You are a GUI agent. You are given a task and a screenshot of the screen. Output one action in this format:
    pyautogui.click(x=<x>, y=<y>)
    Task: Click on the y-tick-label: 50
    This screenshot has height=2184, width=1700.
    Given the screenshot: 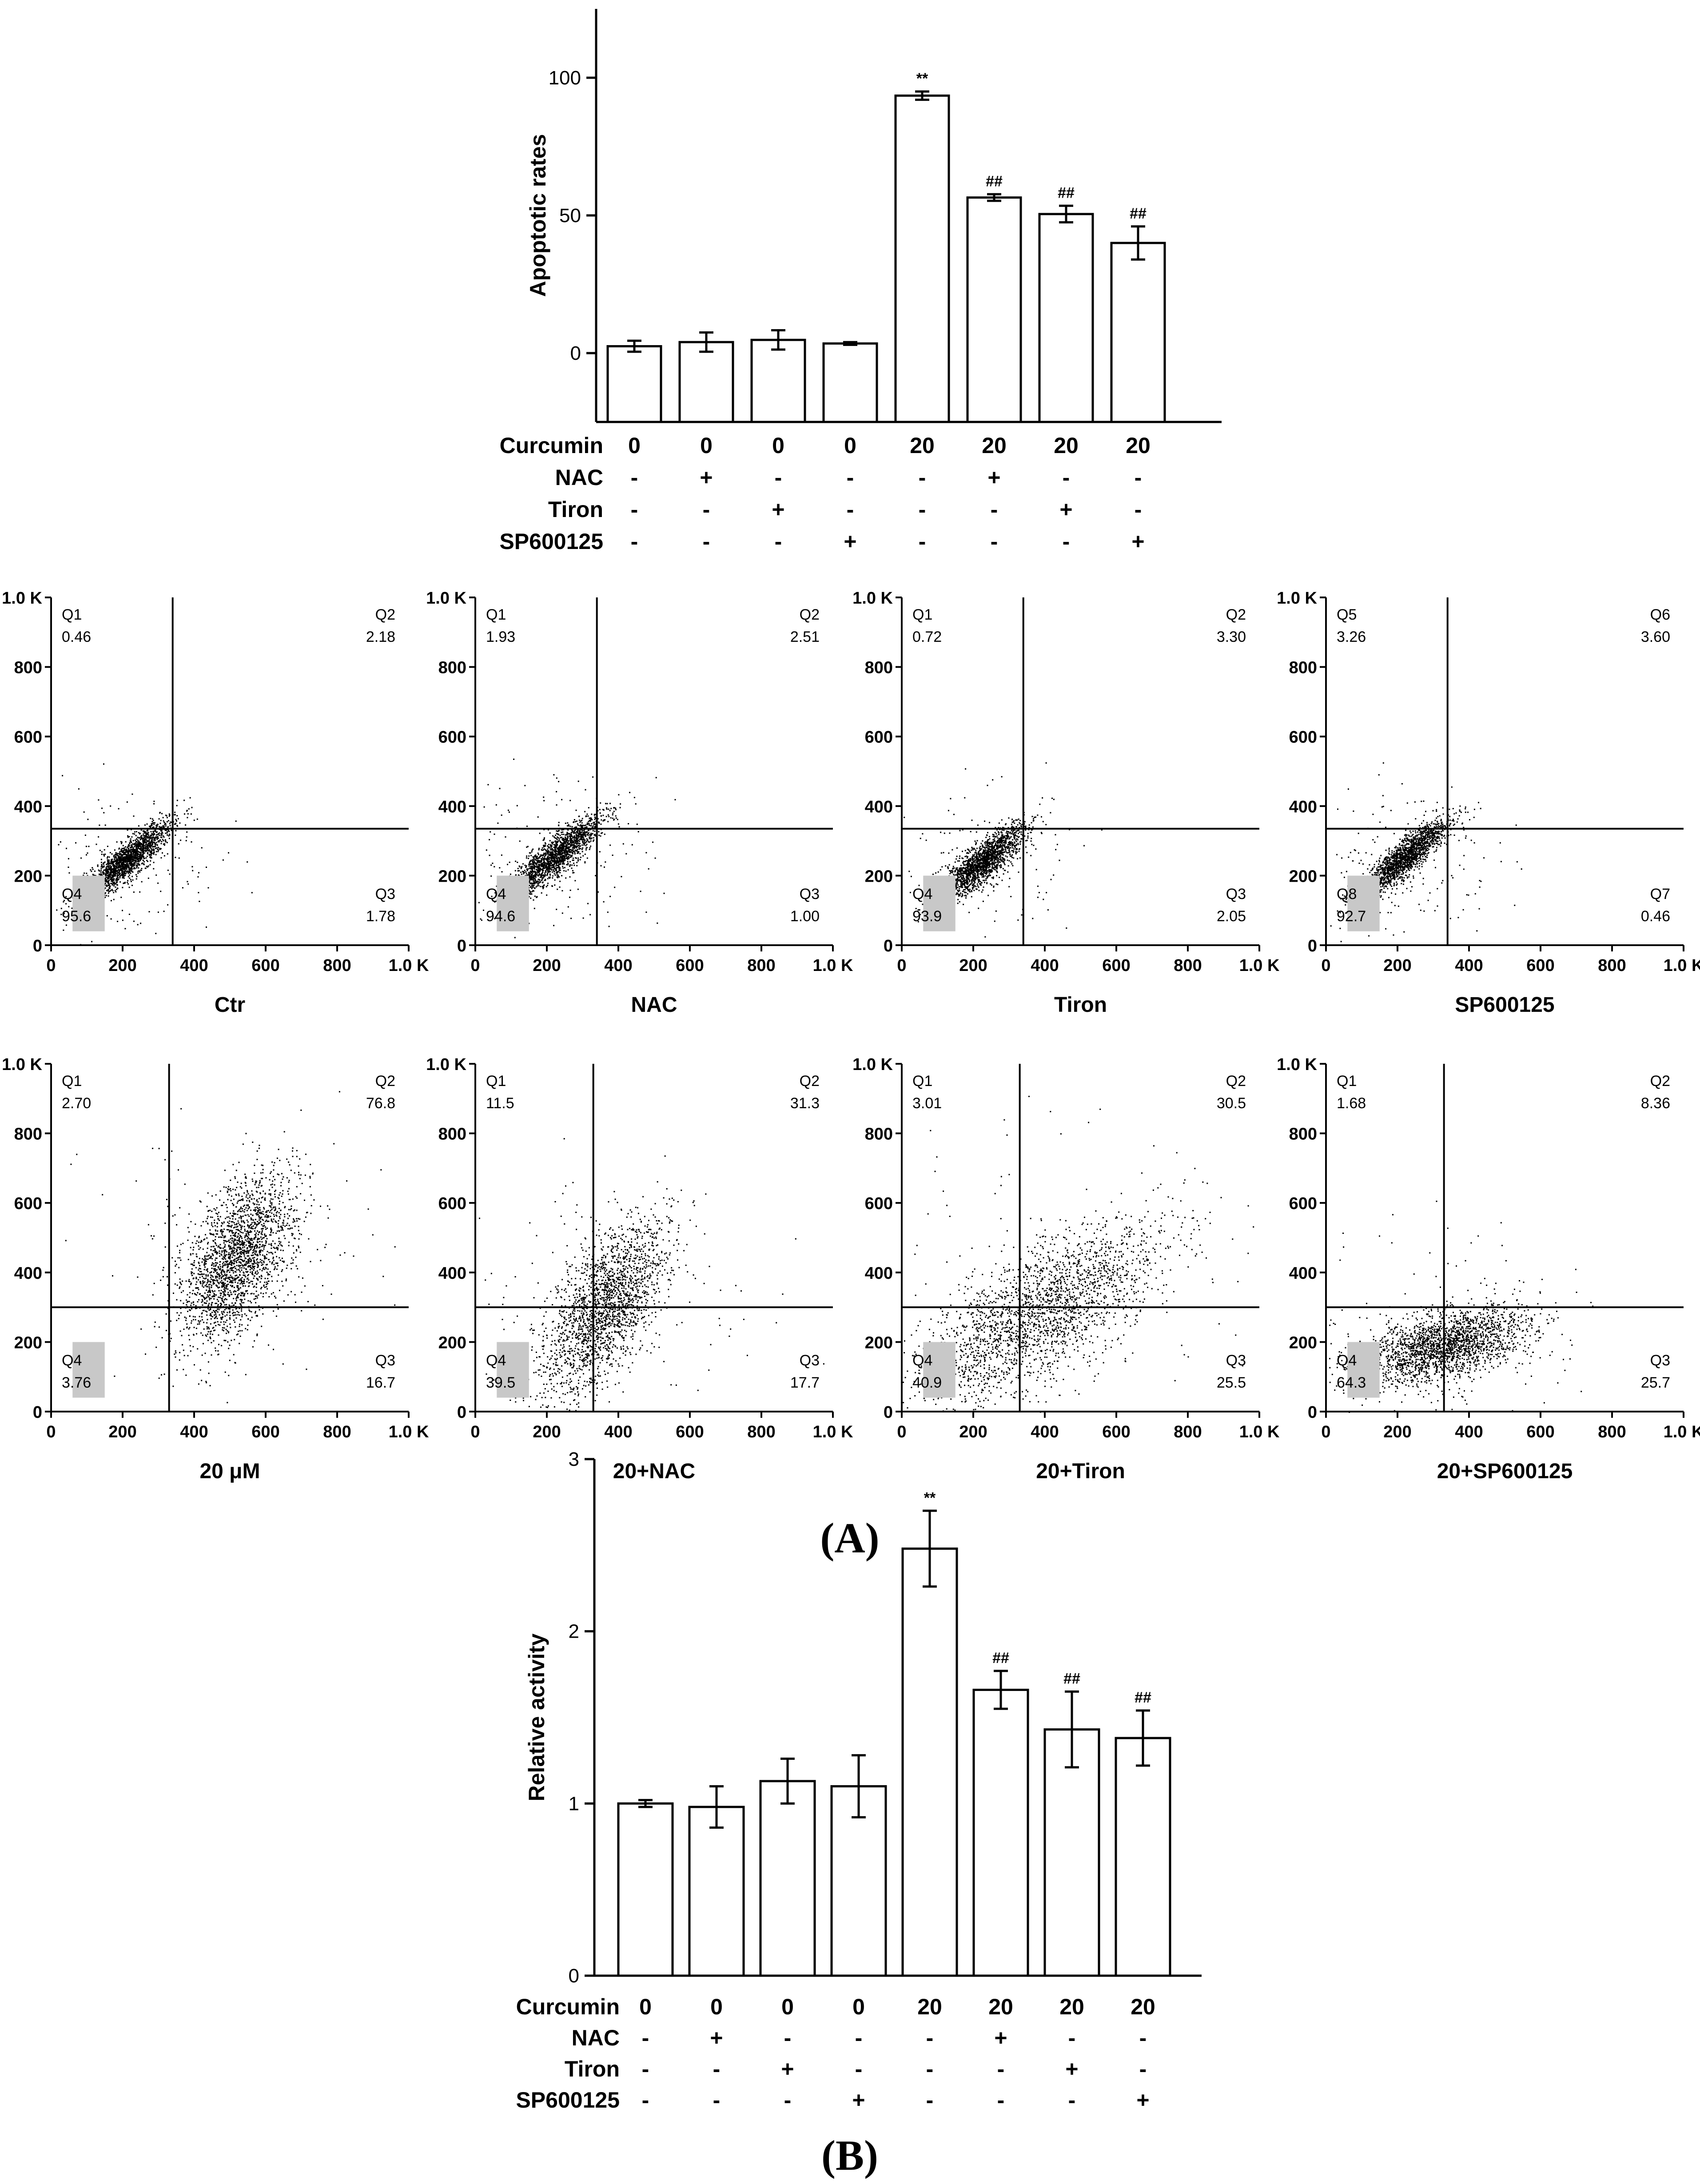 What is the action you would take?
    pyautogui.click(x=570, y=216)
    